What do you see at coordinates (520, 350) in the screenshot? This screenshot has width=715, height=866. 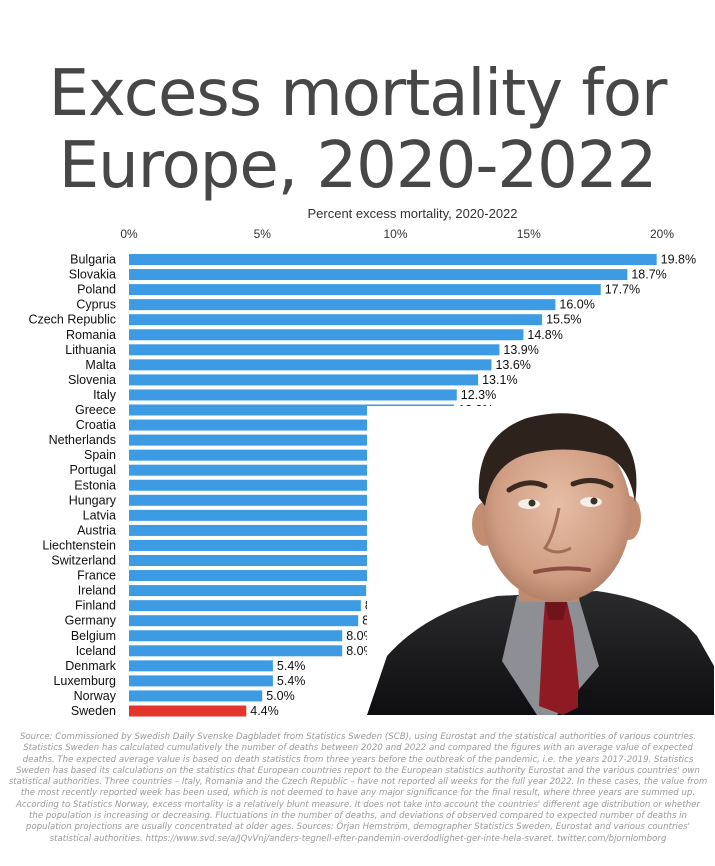 I see `value-label: 13.9%` at bounding box center [520, 350].